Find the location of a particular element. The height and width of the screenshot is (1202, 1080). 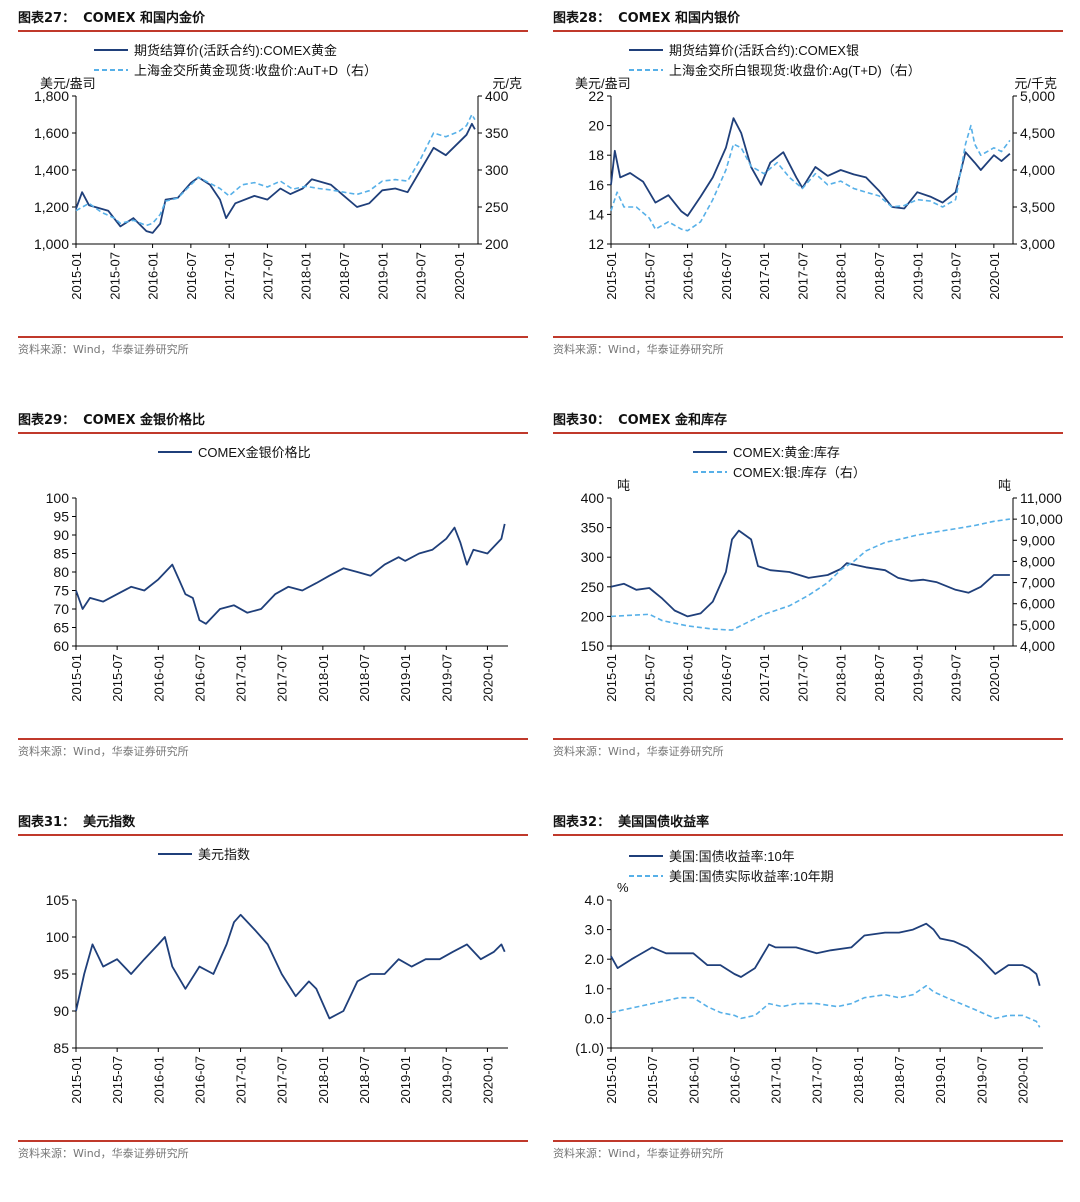

y-axis-label-left: % is located at coordinates (623, 887).